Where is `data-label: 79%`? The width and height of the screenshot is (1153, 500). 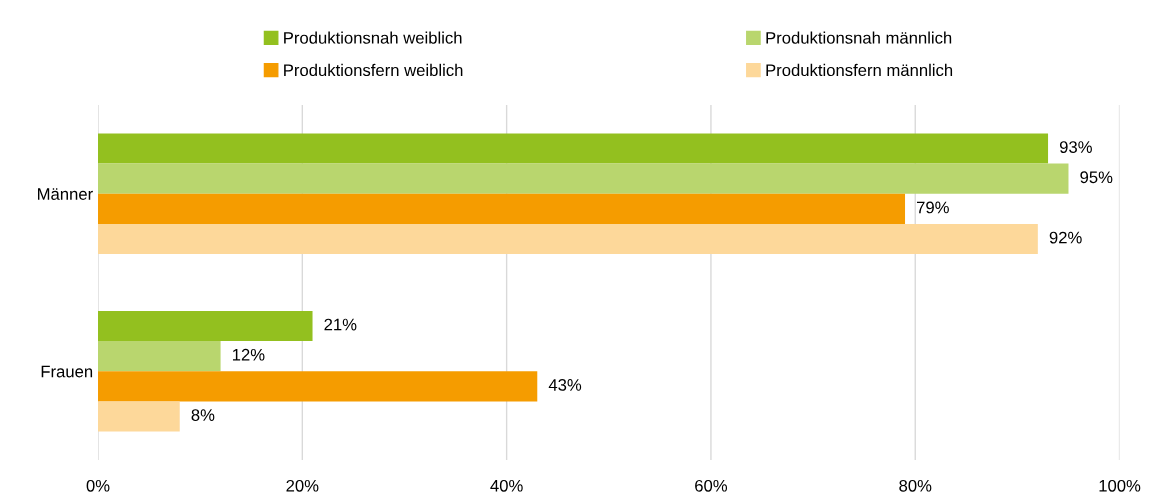 data-label: 79% is located at coordinates (933, 207).